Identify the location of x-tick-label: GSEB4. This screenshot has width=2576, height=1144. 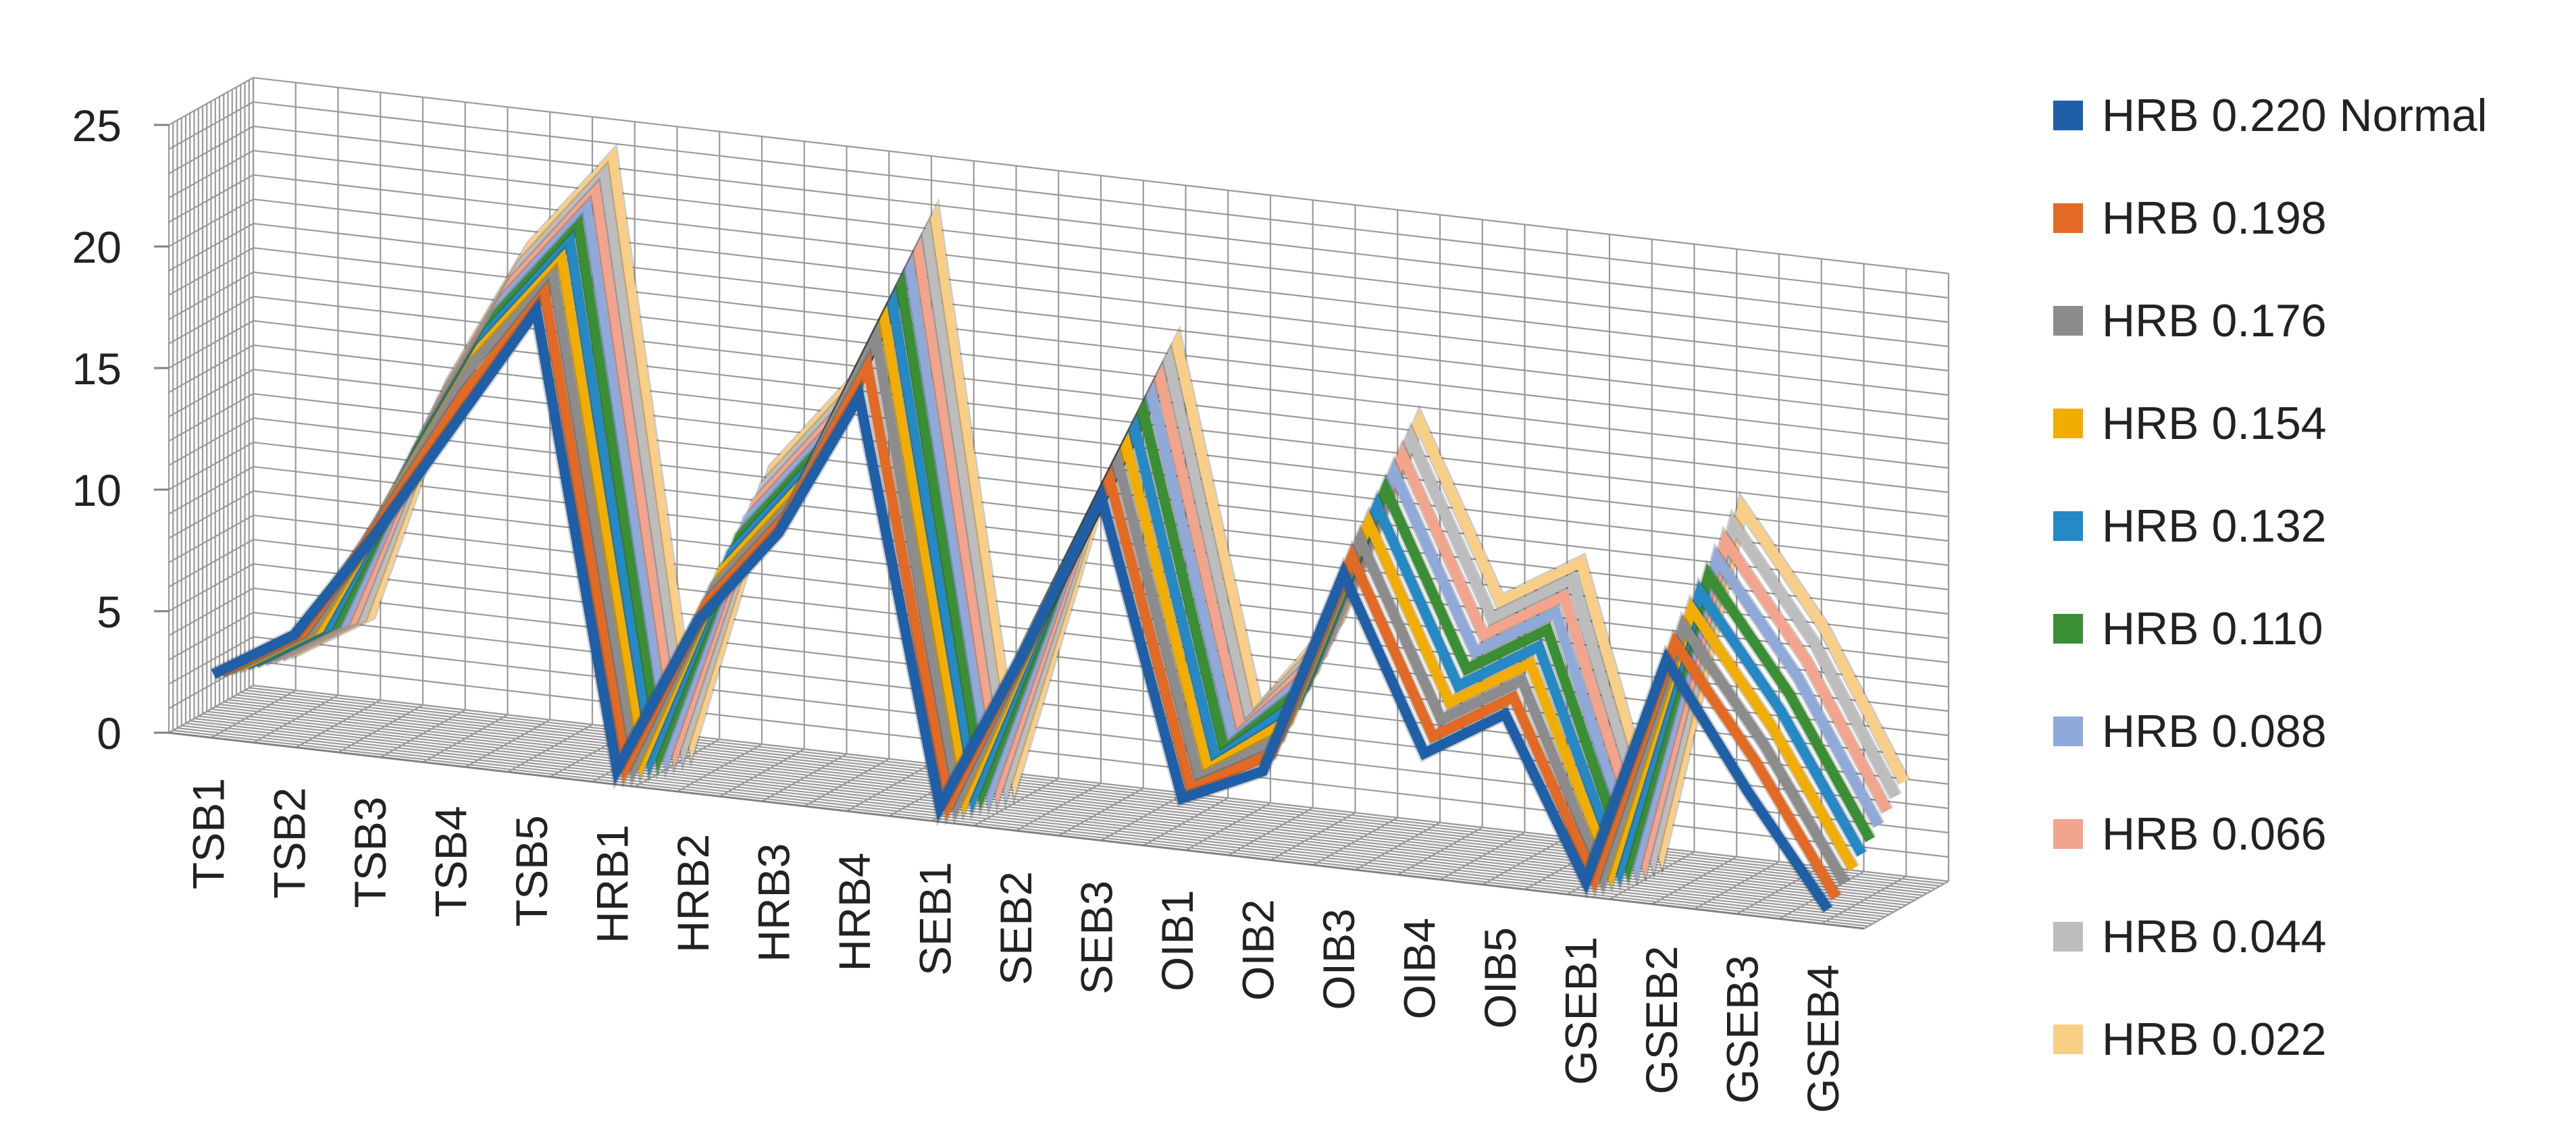
(1823, 1038).